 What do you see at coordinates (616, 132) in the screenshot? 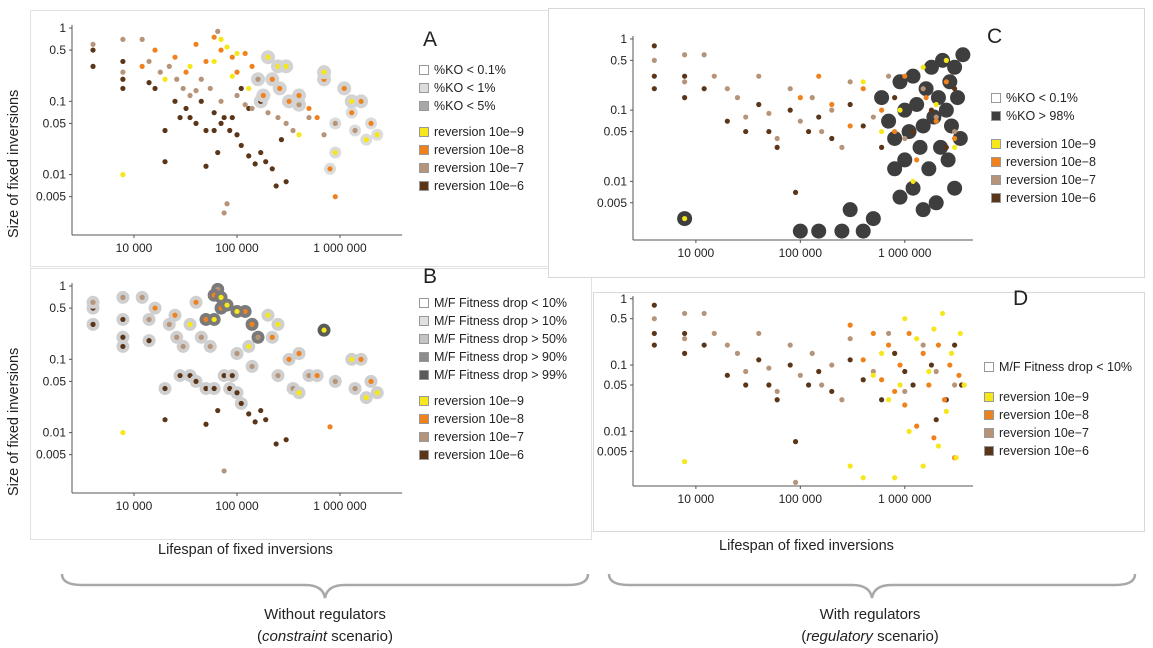
I see `y-tick-label: 0.05` at bounding box center [616, 132].